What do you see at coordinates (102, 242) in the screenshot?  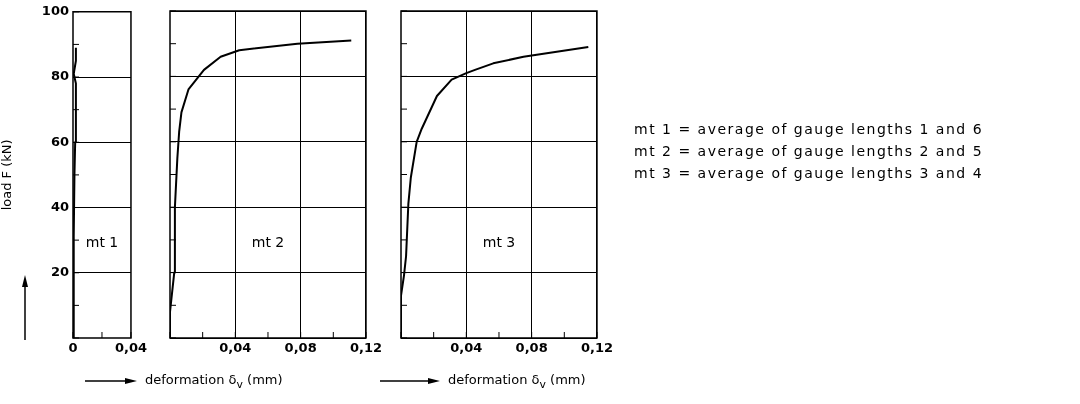 I see `annotation: mt 1` at bounding box center [102, 242].